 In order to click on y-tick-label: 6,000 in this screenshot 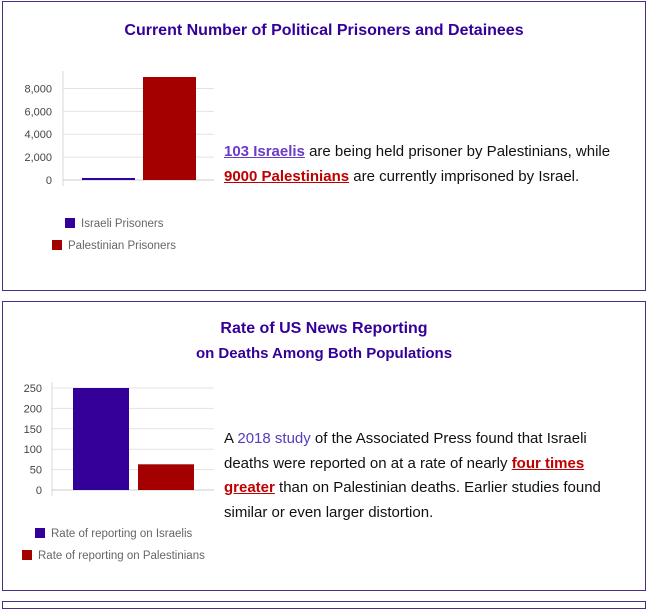, I will do `click(38, 112)`.